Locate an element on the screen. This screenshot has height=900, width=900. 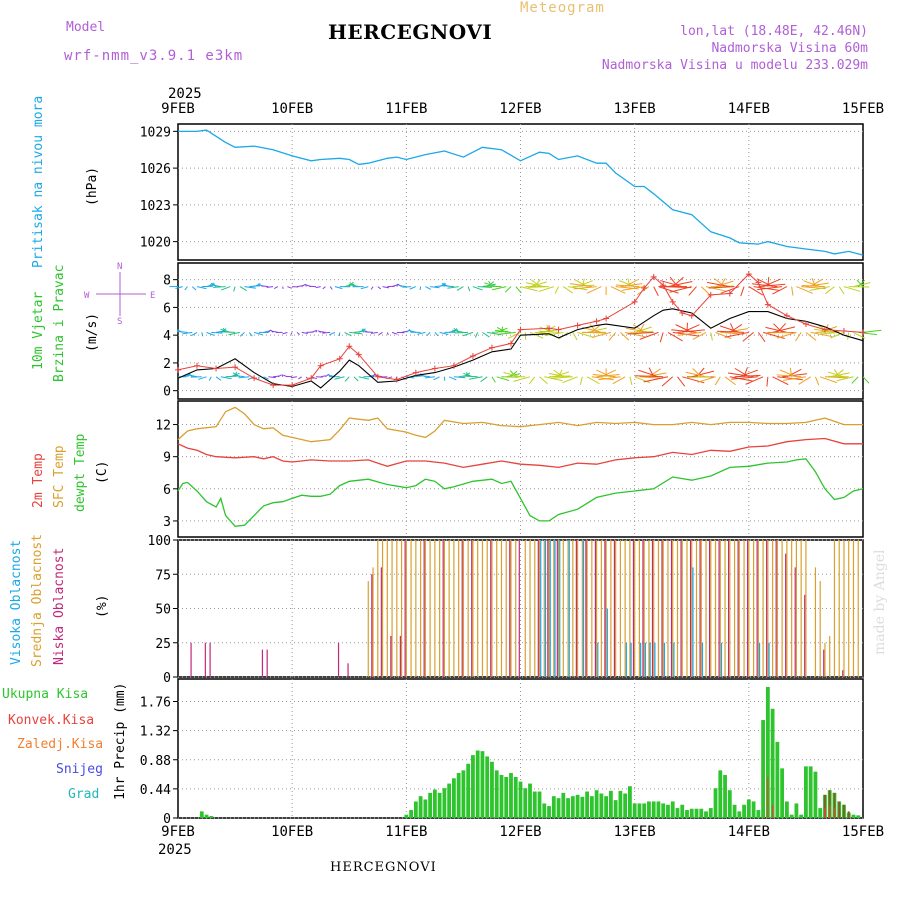
t2m-line is located at coordinates (520, 453).